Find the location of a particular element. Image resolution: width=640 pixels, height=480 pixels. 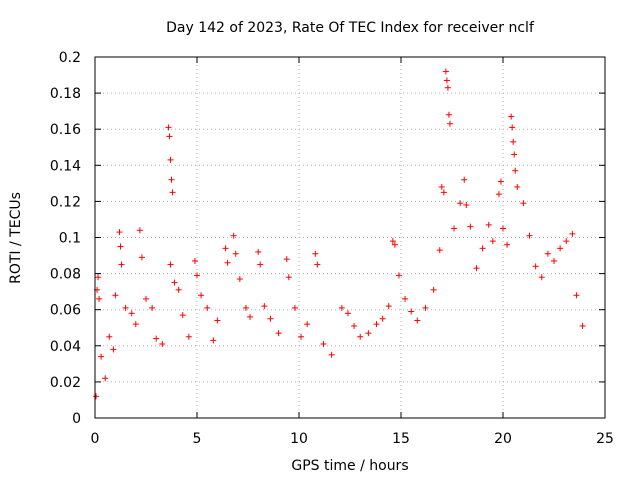

y-tick-label: 0.16 is located at coordinates (65, 130).